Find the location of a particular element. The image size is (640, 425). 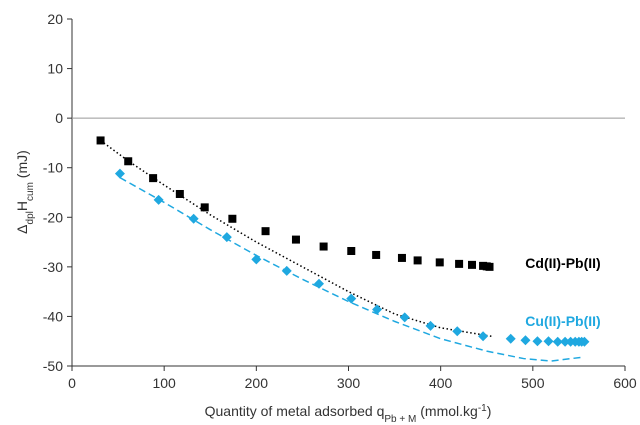

axis-label-part: Quantity of metal adsorbed q is located at coordinates (295, 411).